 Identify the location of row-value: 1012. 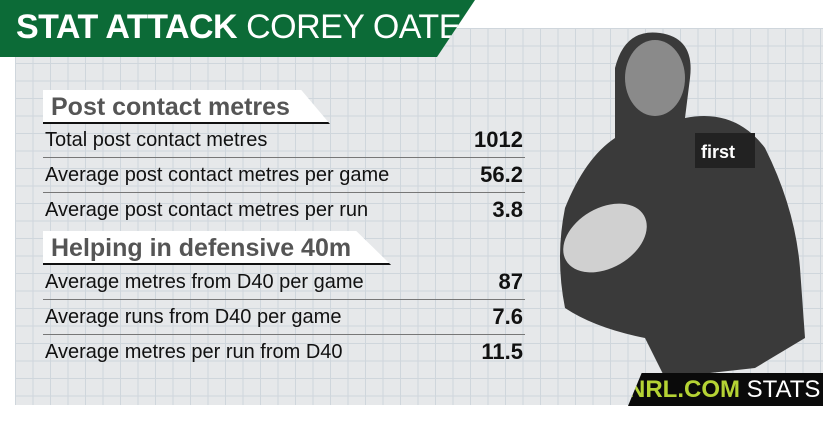
(498, 139).